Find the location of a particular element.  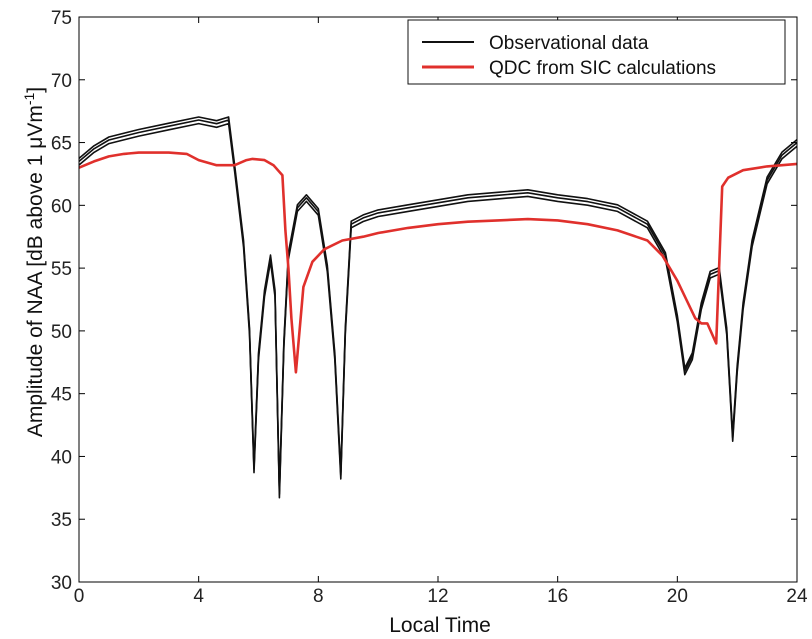

x-tick-label: 4 is located at coordinates (198, 596).